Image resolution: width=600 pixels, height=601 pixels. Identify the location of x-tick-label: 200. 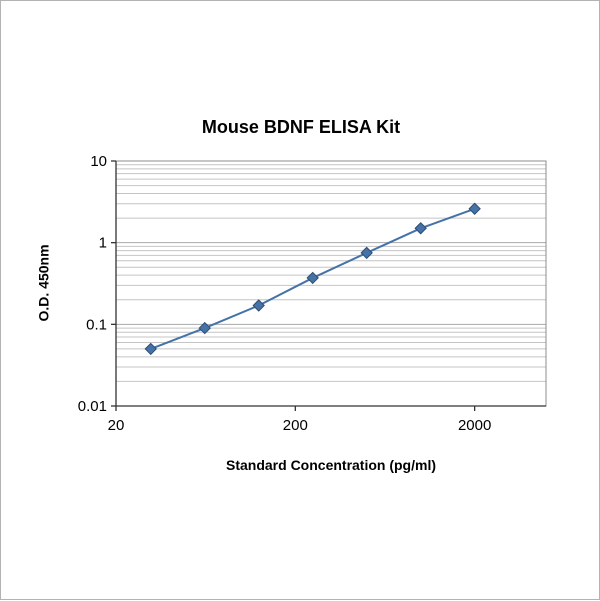
(295, 425).